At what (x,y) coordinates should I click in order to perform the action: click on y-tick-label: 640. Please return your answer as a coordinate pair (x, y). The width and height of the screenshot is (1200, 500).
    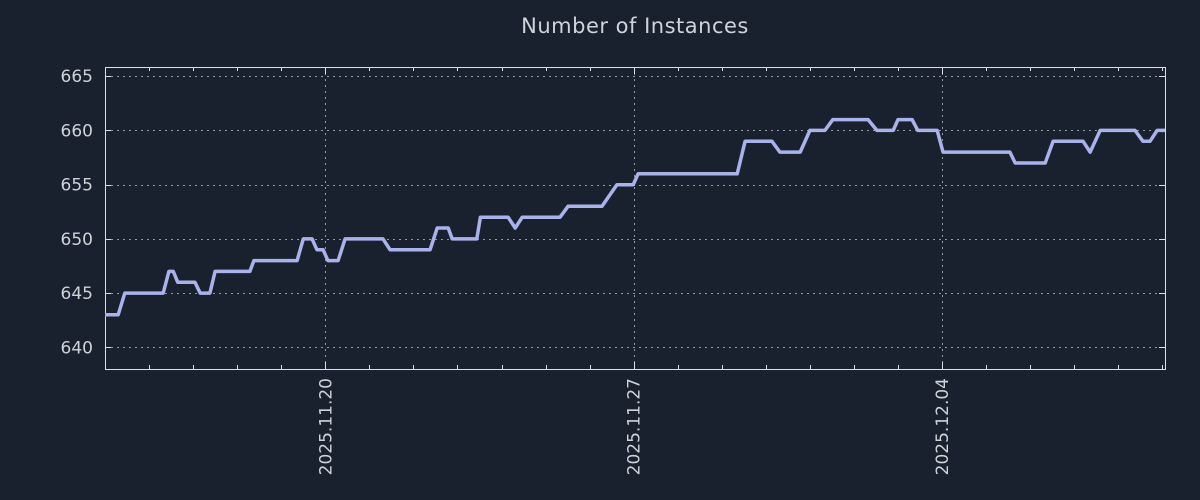
    Looking at the image, I should click on (77, 348).